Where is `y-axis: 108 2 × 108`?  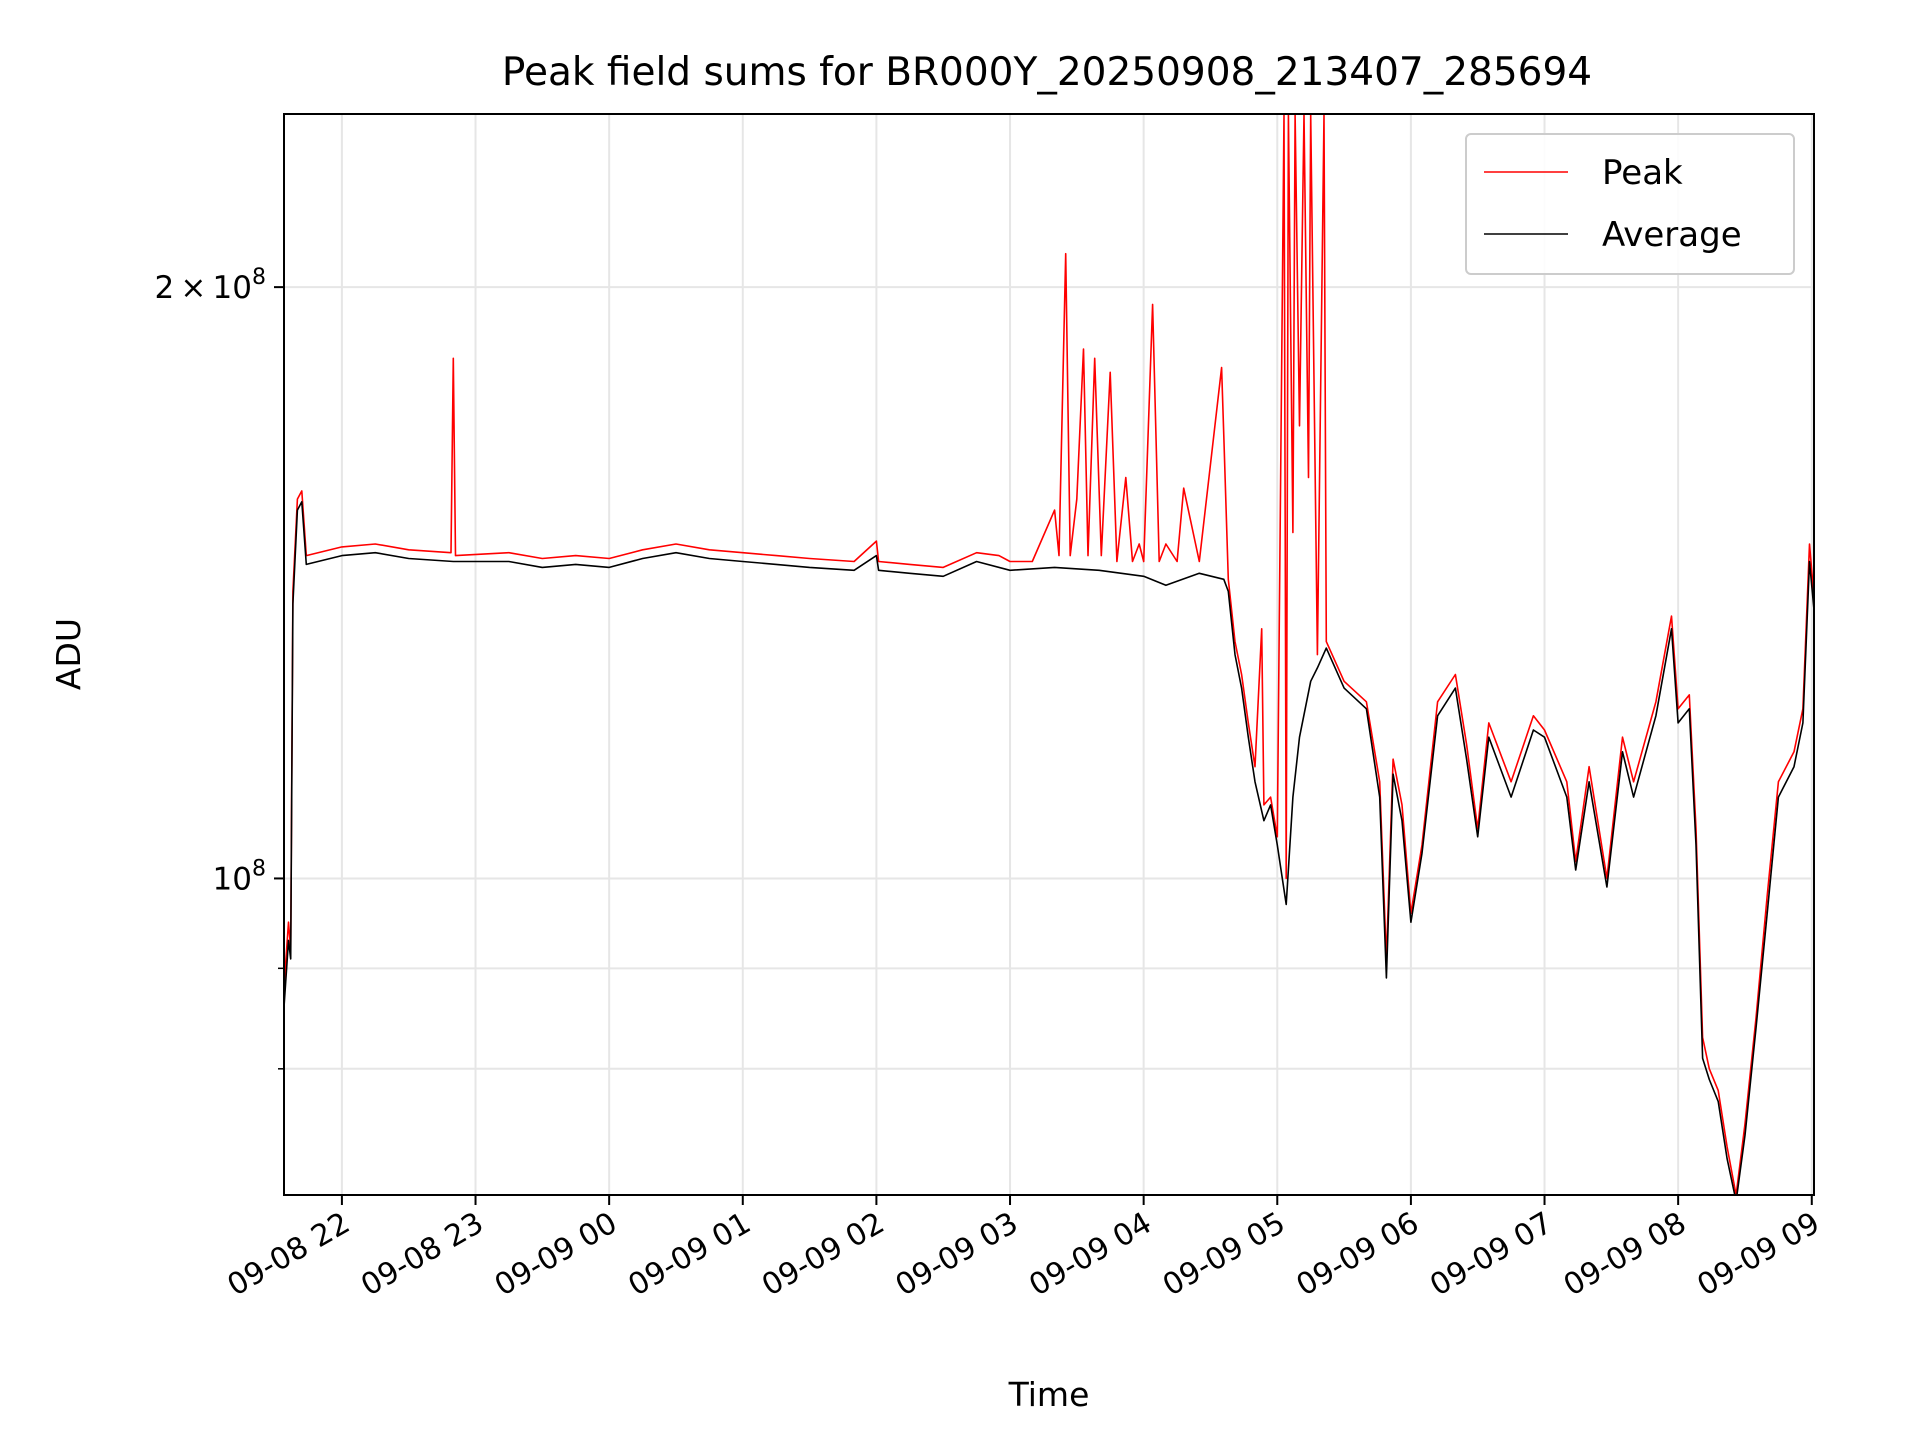
y-axis: 108 2 × 108 is located at coordinates (219, 667).